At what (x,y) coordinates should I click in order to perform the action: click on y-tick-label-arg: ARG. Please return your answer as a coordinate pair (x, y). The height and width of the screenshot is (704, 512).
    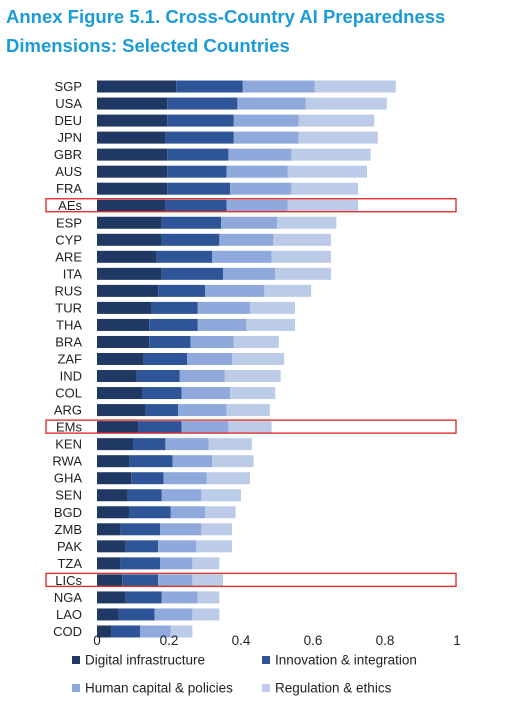
    Looking at the image, I should click on (68, 410).